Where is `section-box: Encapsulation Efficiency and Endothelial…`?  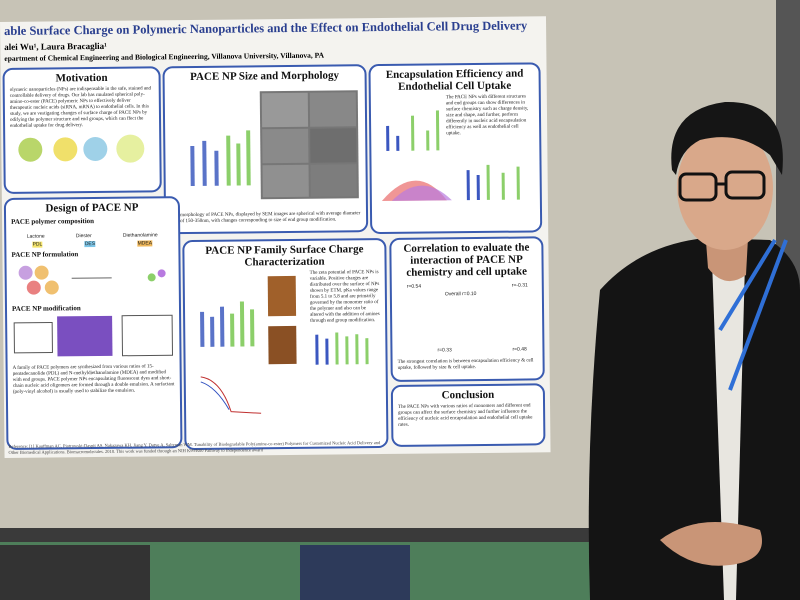 section-box: Encapsulation Efficiency and Endothelial… is located at coordinates (455, 148).